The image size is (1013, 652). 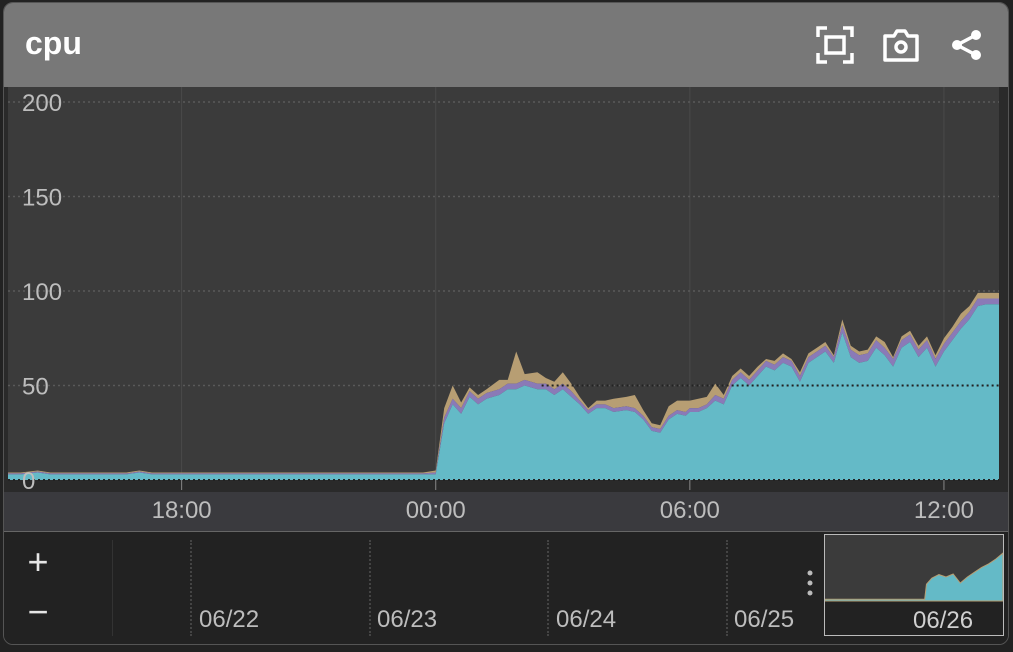 I want to click on x-tick-label: 18:00, so click(x=182, y=510).